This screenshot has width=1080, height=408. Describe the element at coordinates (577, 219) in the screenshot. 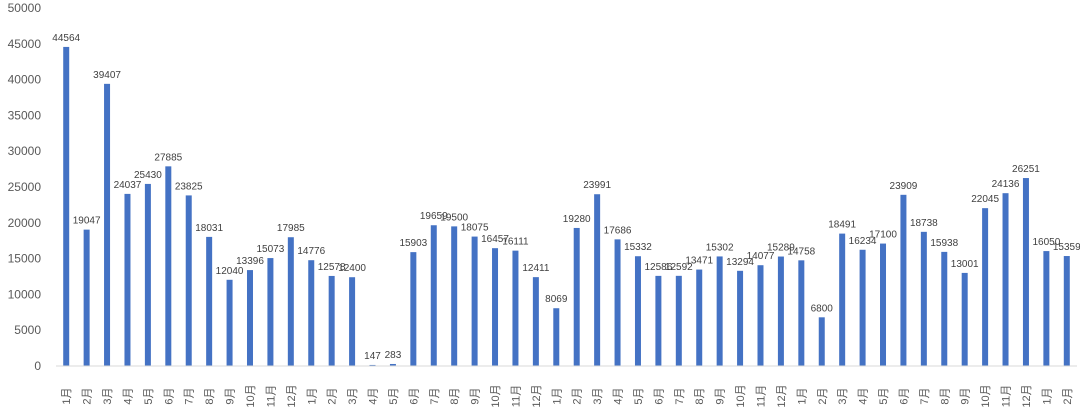

I see `data-label: 19280` at that location.